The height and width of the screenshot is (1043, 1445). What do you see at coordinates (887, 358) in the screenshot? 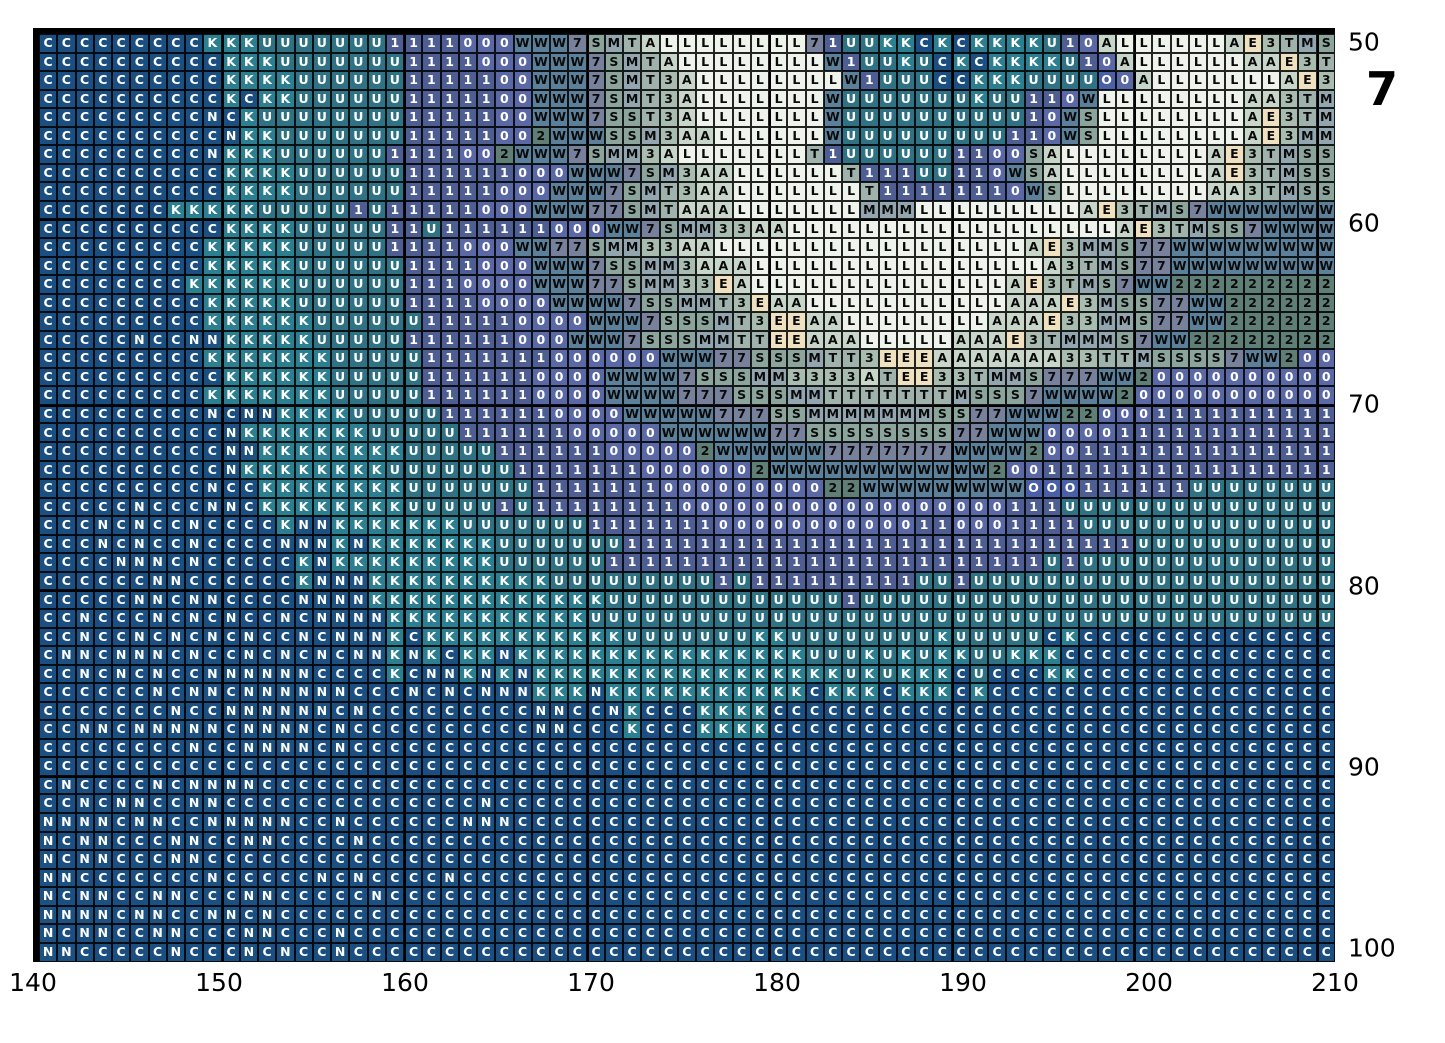
I see `heatmap-cell: E` at bounding box center [887, 358].